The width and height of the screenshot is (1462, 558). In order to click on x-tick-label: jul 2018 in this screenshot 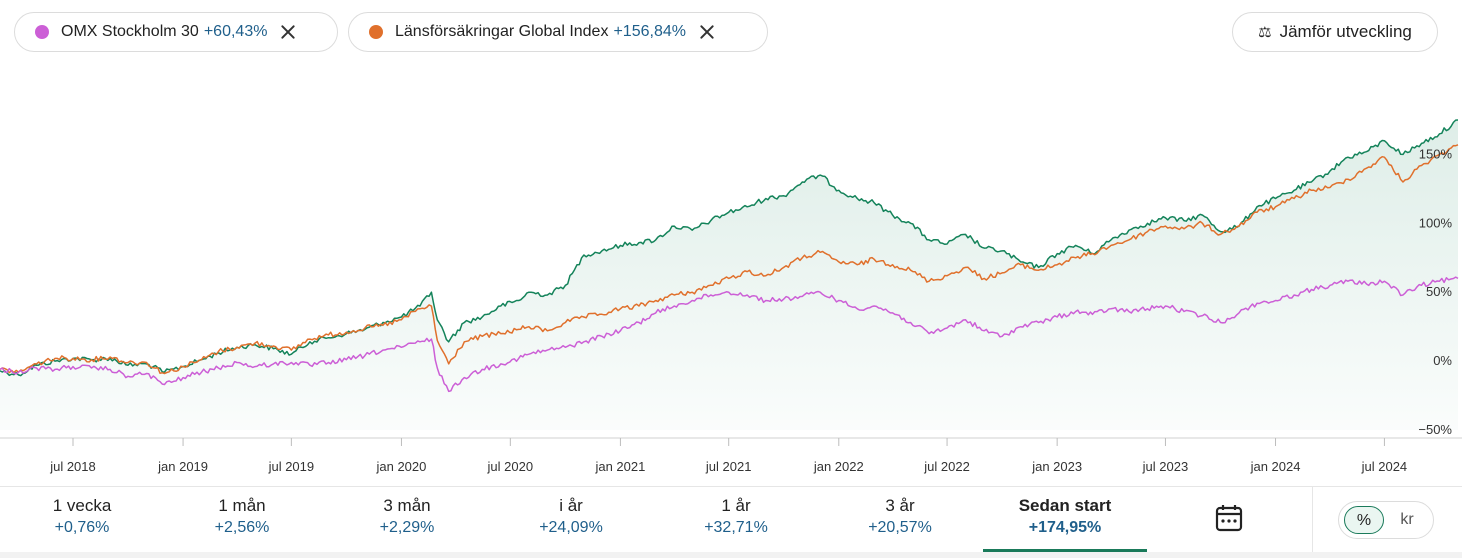, I will do `click(72, 466)`.